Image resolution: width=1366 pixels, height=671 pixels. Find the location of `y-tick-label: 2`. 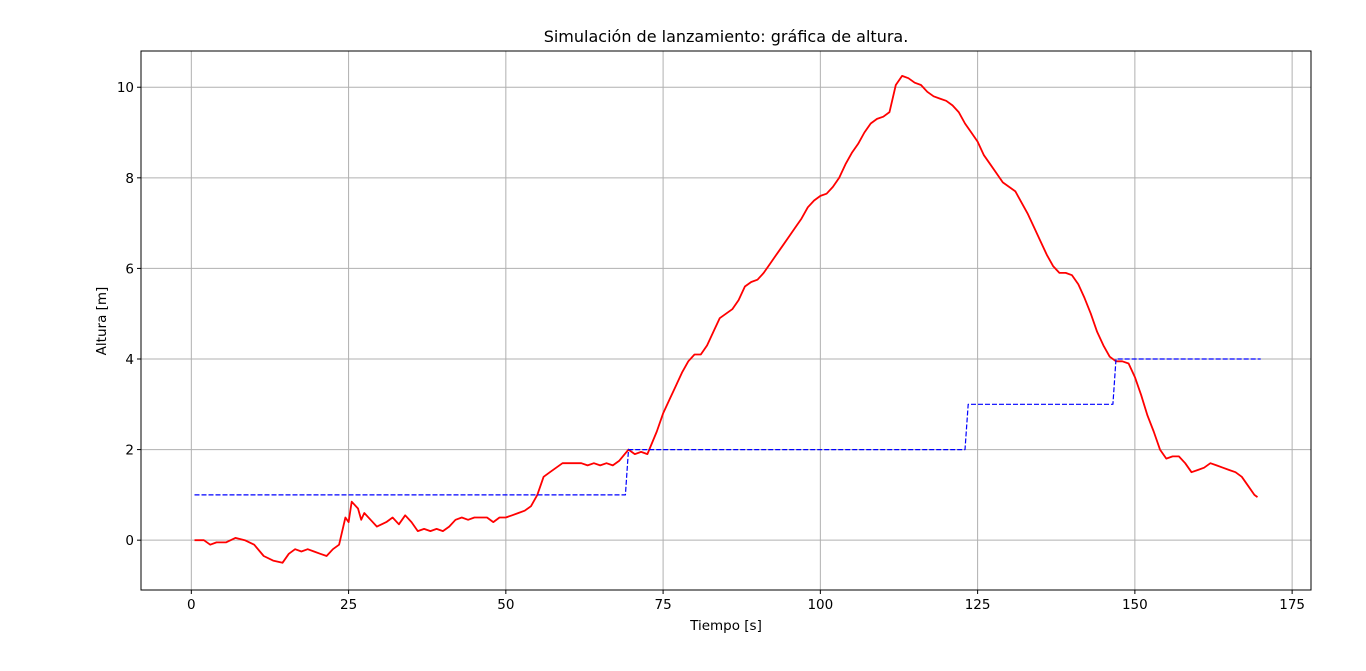

y-tick-label: 2 is located at coordinates (129, 451).